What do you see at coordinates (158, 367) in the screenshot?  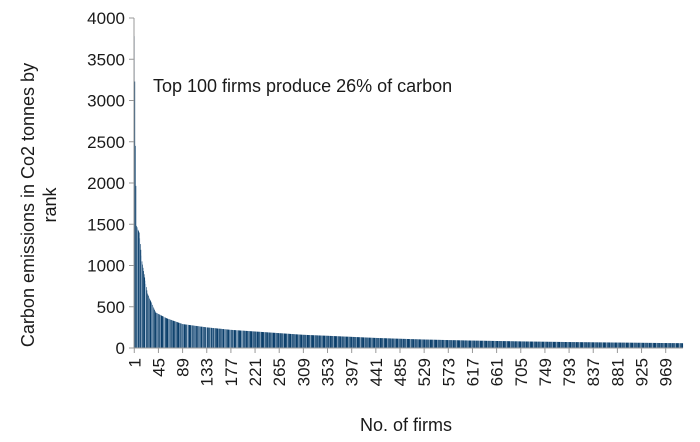 I see `x-tick-label: 45` at bounding box center [158, 367].